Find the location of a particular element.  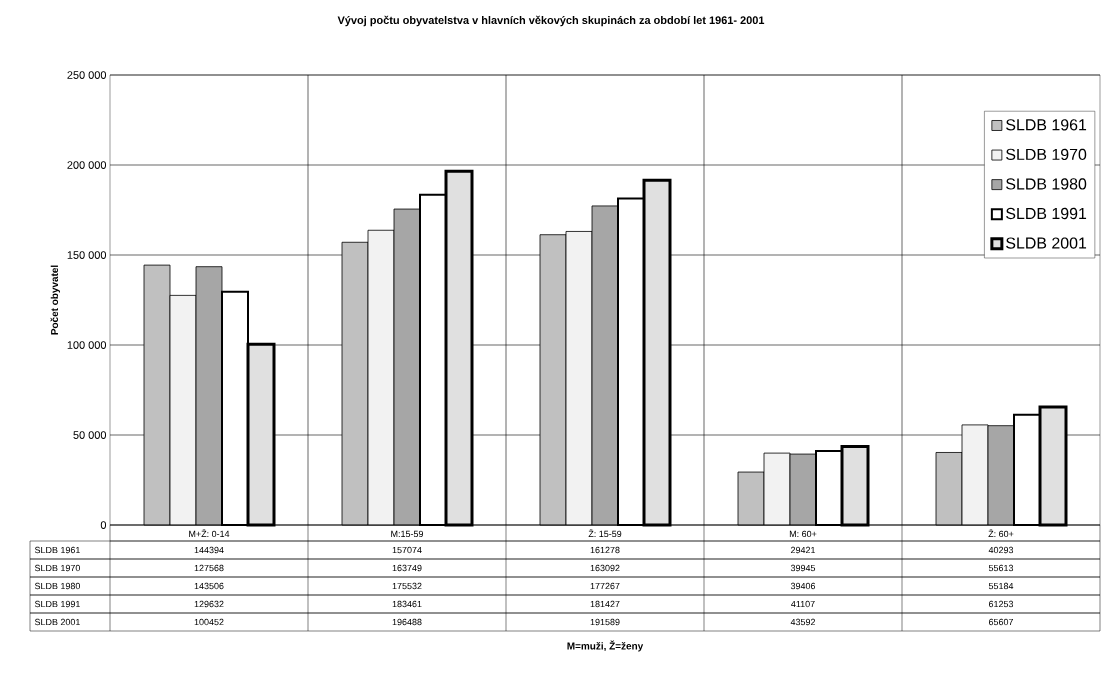

data-label: 181427 is located at coordinates (605, 604).